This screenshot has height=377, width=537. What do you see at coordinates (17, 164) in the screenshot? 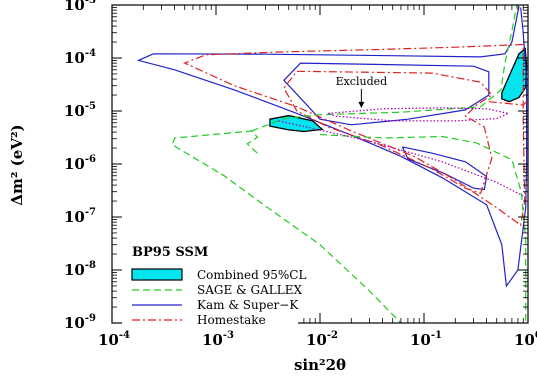
I see `y-axis-title: Δm² (eV²)` at bounding box center [17, 164].